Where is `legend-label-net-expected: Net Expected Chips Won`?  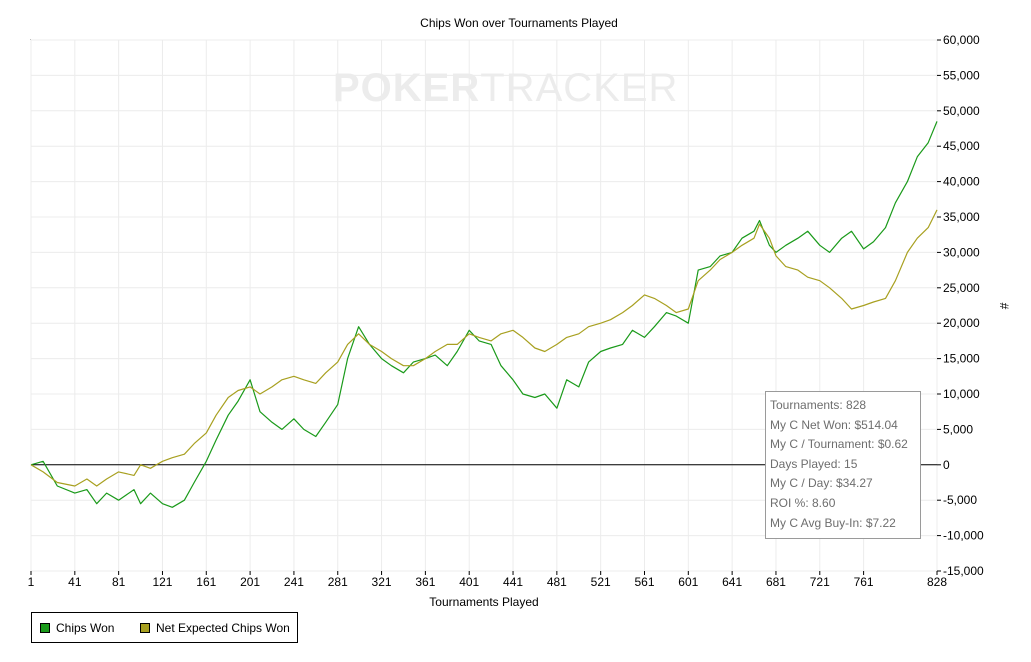
legend-label-net-expected: Net Expected Chips Won is located at coordinates (223, 628).